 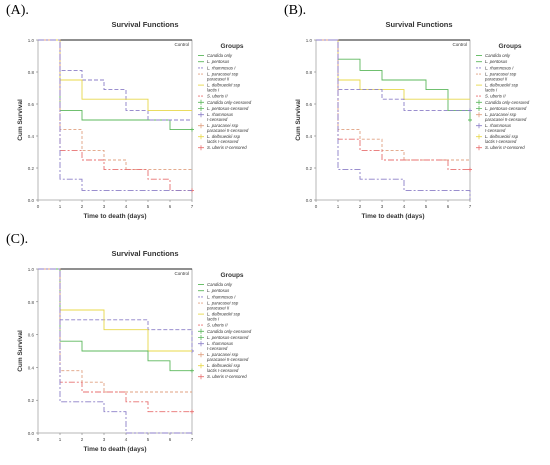 I want to click on panel-label-a: (A)., so click(x=17, y=10).